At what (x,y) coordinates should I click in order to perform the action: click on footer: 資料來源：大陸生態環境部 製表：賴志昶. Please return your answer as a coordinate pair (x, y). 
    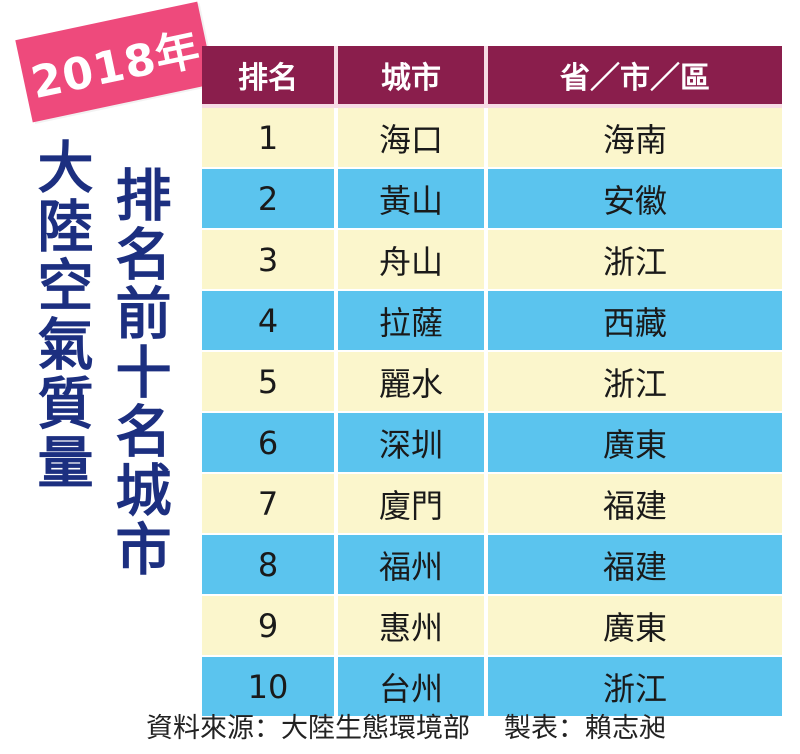
    Looking at the image, I should click on (406, 725).